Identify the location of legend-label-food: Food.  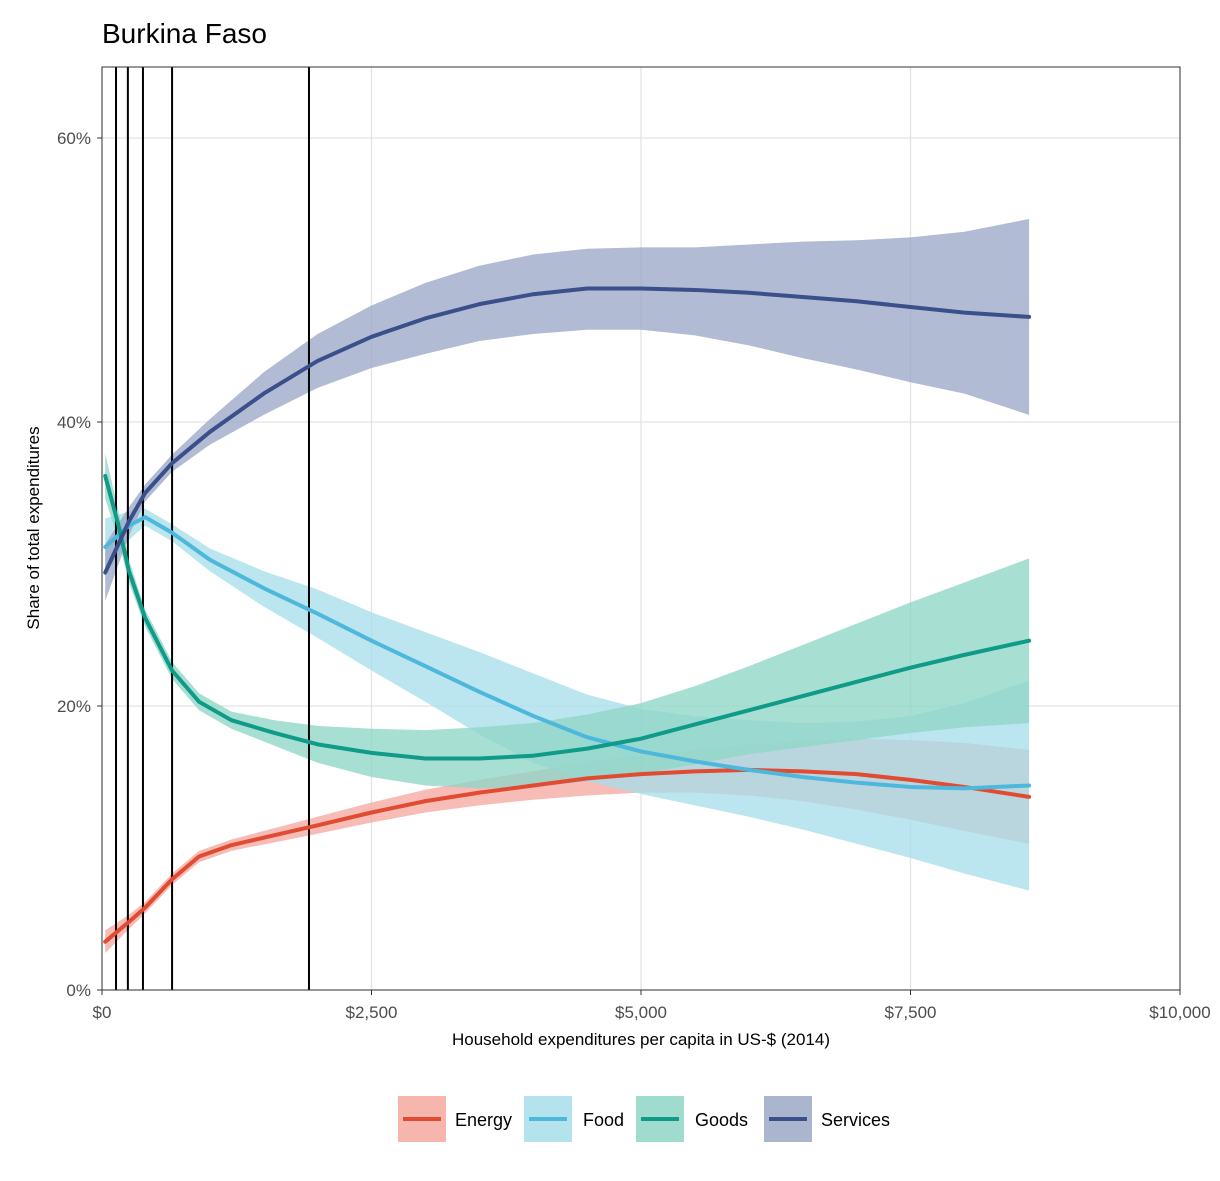
(603, 1120).